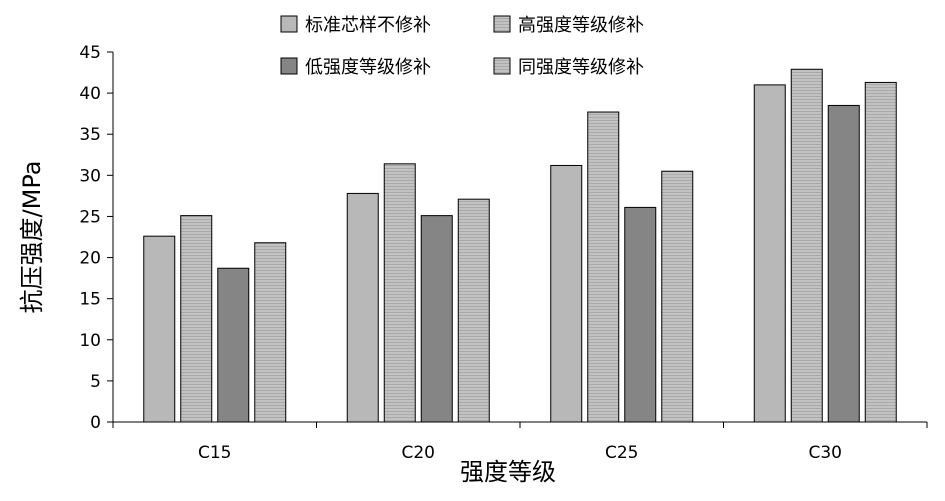  Describe the element at coordinates (622, 453) in the screenshot. I see `x-tick-label: C25` at that location.